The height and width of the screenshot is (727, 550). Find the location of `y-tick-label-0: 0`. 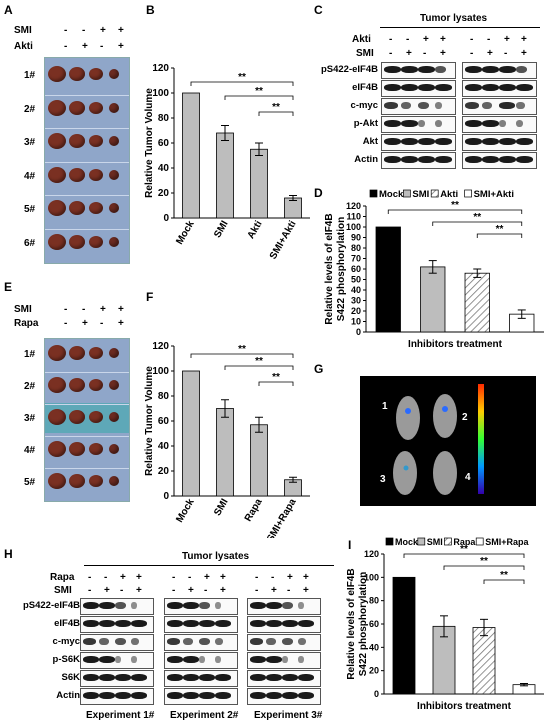

y-tick-label-0: 0 is located at coordinates (376, 694).